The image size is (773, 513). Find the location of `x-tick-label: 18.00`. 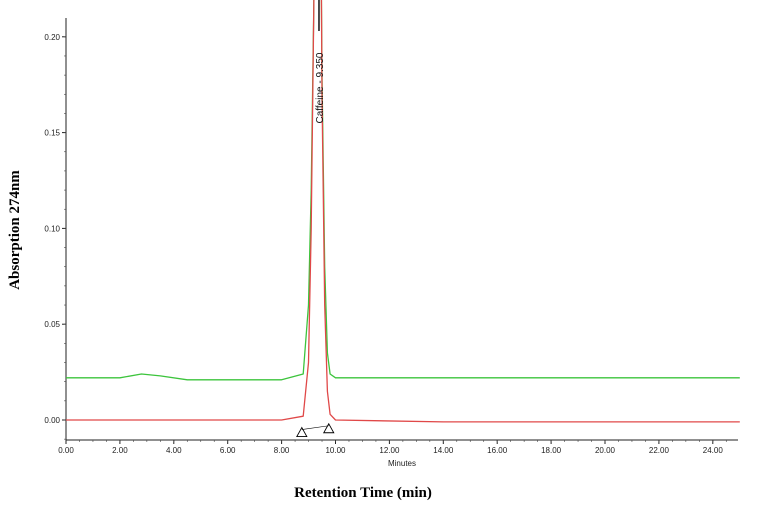

x-tick-label: 18.00 is located at coordinates (551, 450).